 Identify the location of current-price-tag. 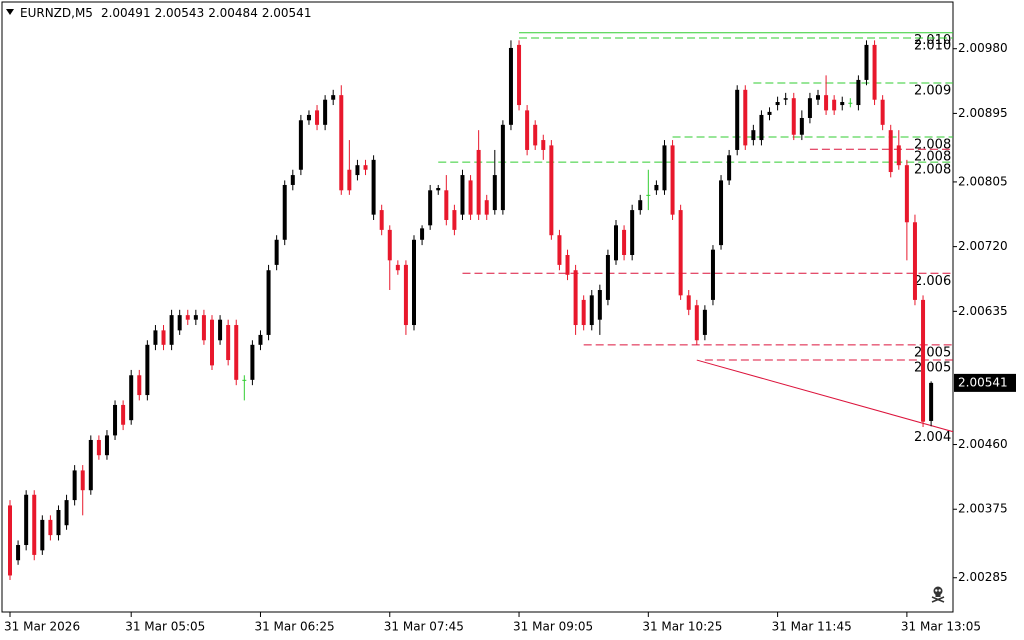
(985, 382).